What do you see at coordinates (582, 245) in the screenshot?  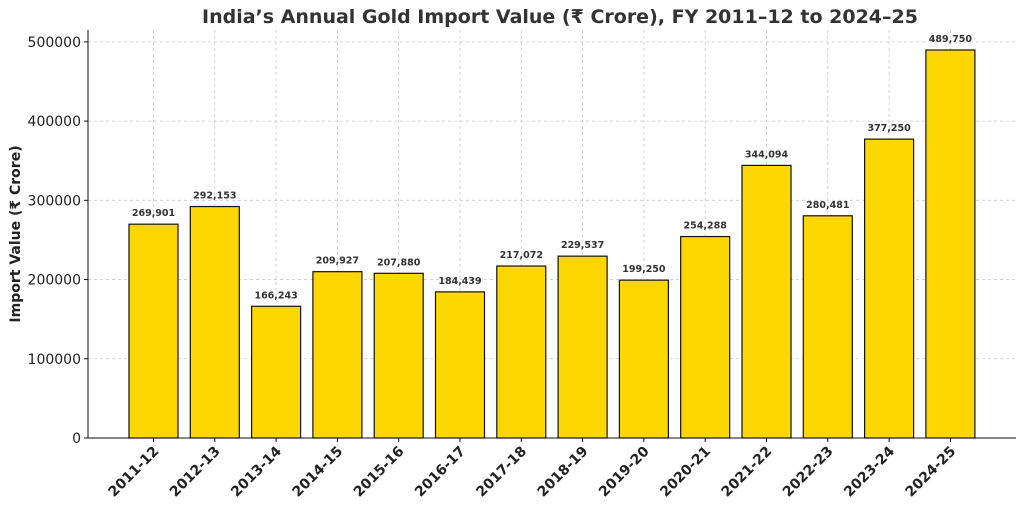 I see `data-label: 229,537` at bounding box center [582, 245].